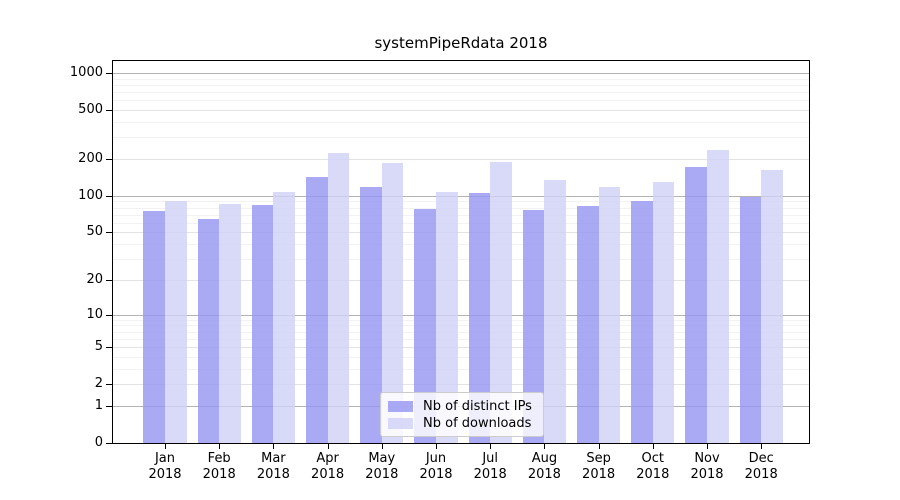  Describe the element at coordinates (98, 384) in the screenshot. I see `y-tick-label-2: 2` at that location.